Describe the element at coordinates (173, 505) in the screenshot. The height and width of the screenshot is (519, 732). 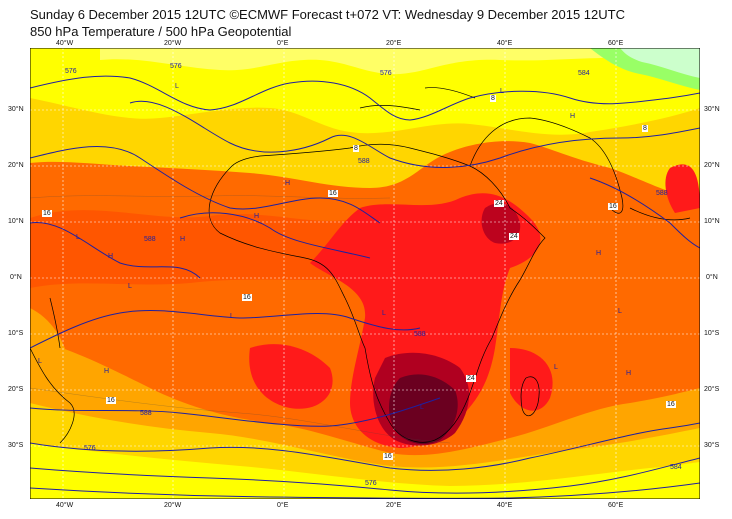
I see `lon-label-bottom: 20°W` at that location.